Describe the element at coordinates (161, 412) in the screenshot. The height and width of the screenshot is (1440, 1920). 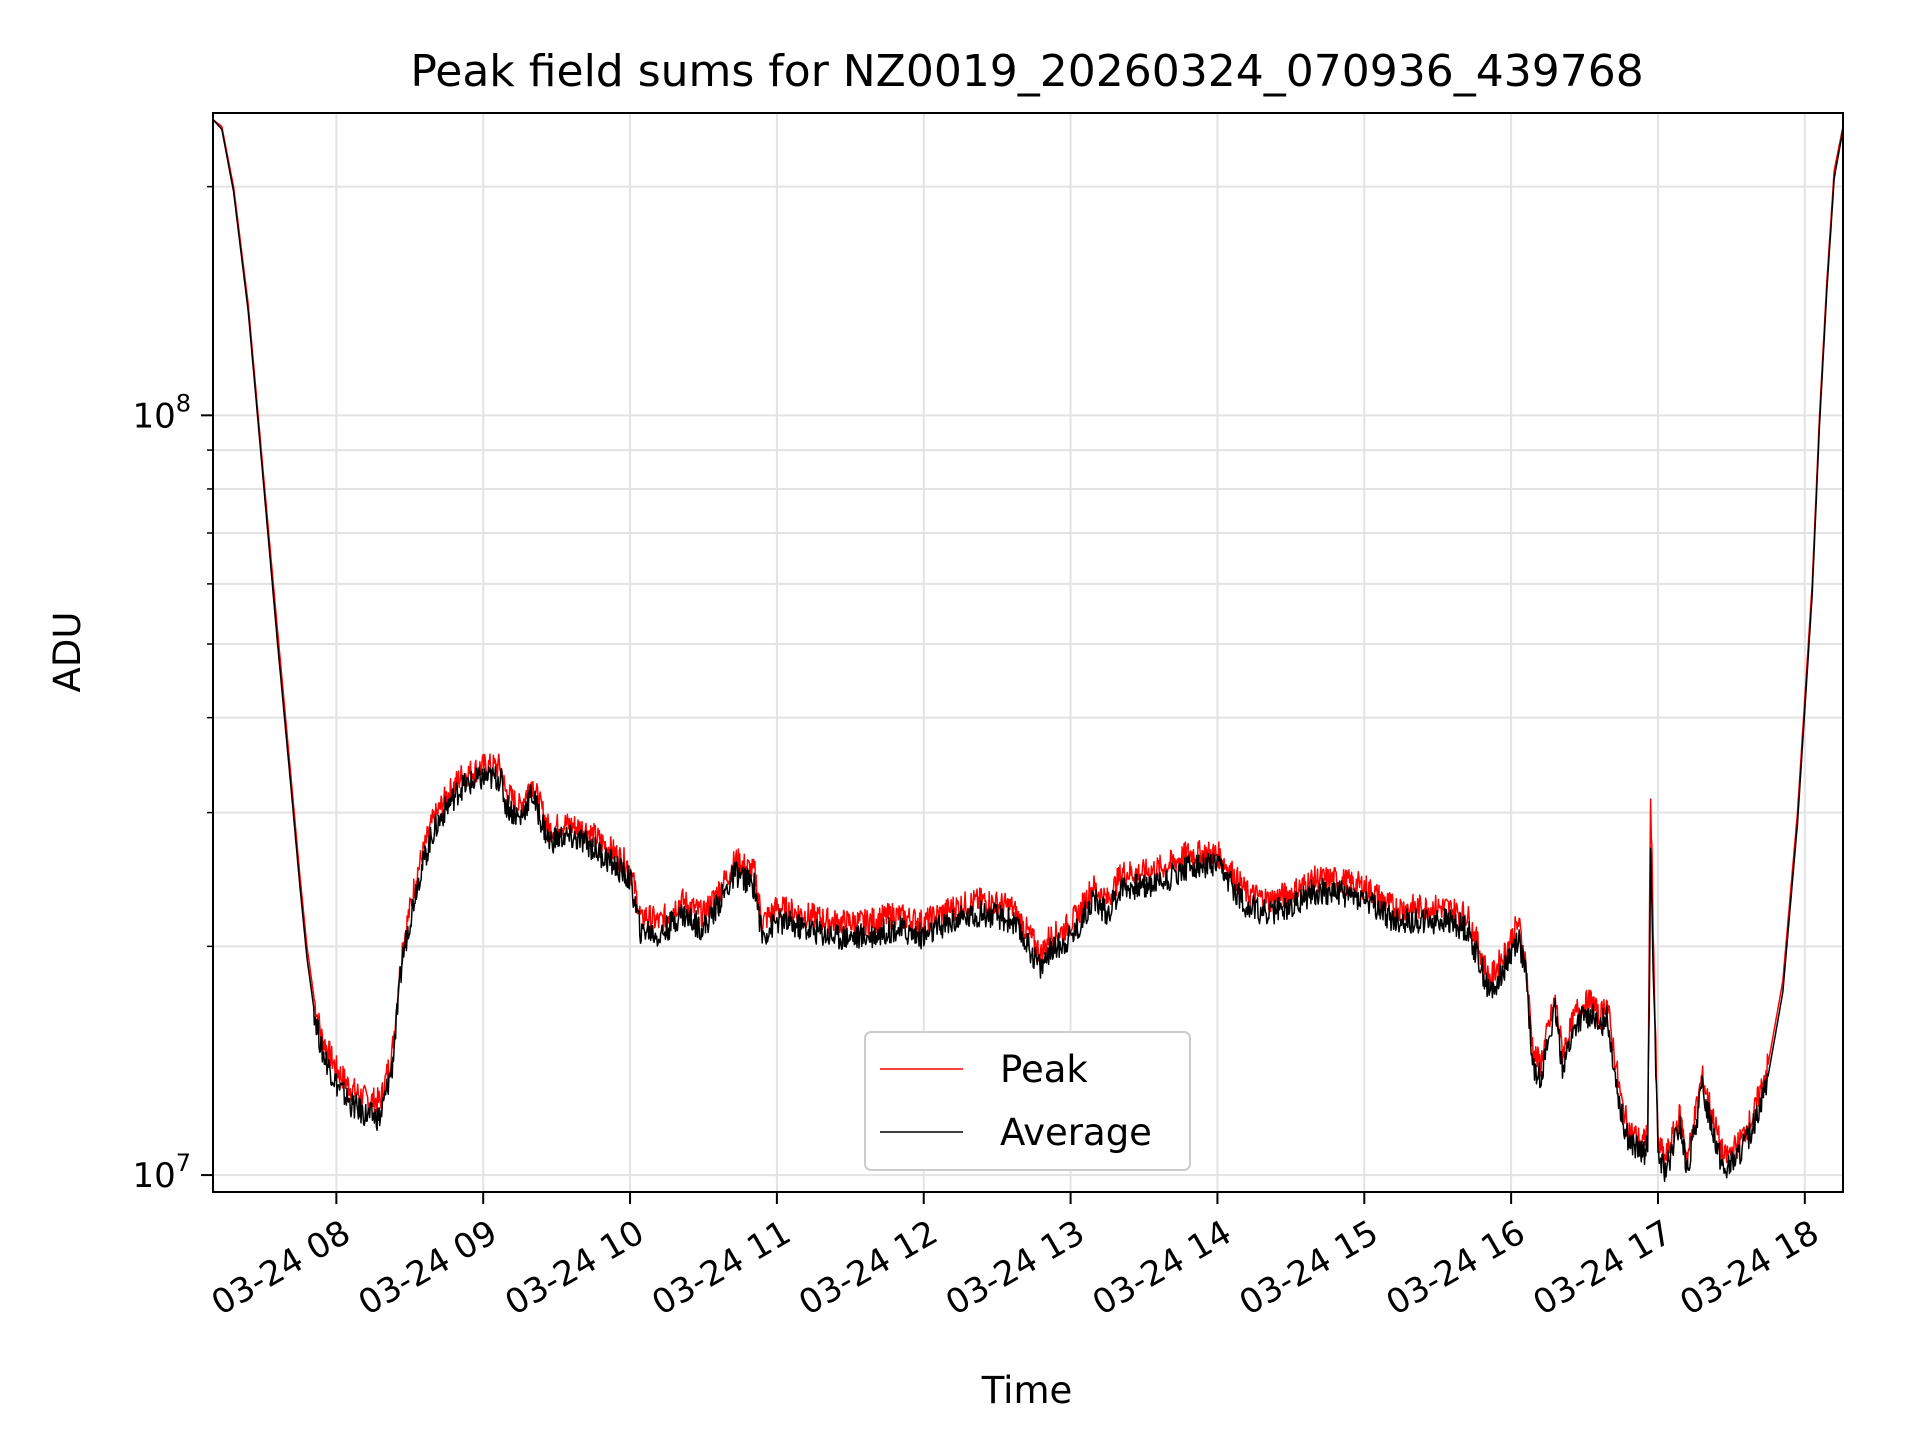
I see `y-tick-label: 10⁸` at that location.